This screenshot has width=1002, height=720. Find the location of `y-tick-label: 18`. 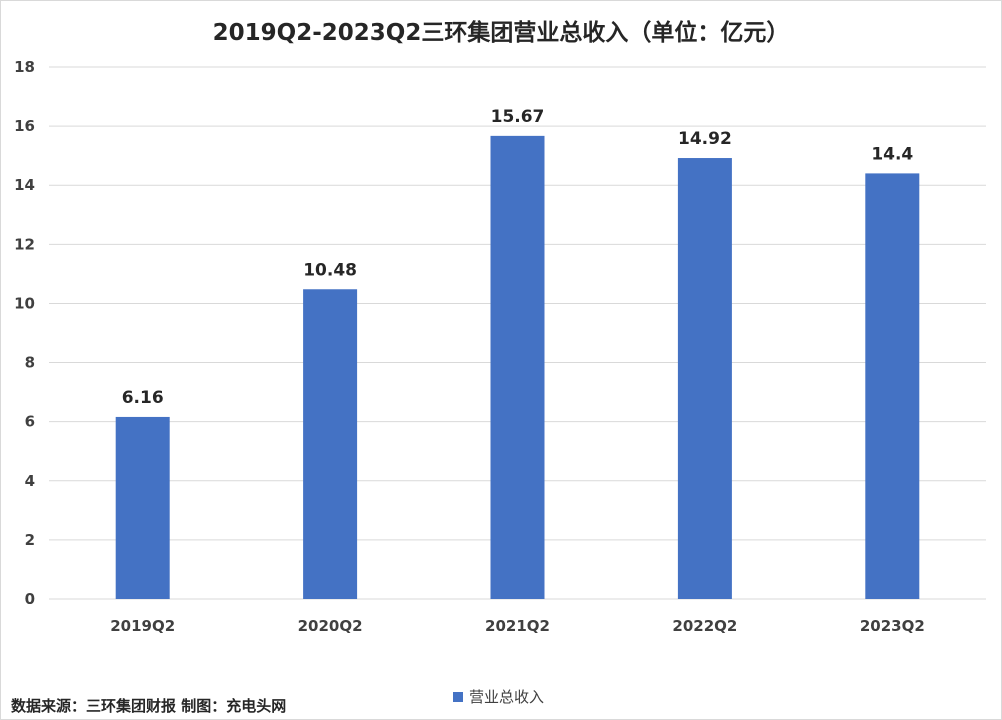

y-tick-label: 18 is located at coordinates (24, 67).